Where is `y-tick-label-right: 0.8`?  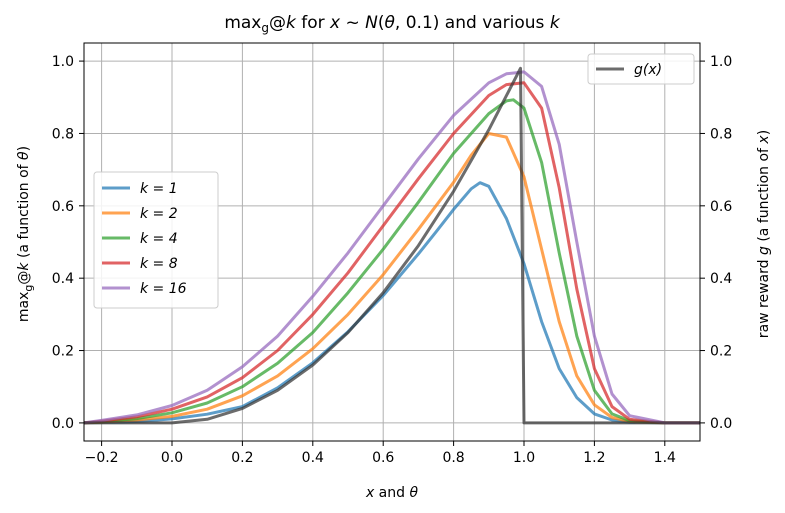 y-tick-label-right: 0.8 is located at coordinates (721, 134).